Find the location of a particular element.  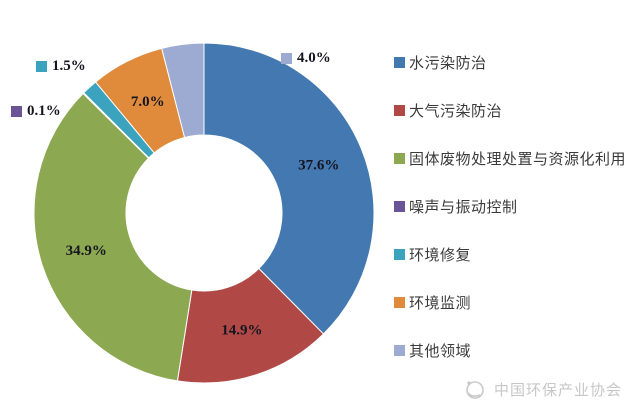

legend-label: 环境修复 is located at coordinates (440, 255).